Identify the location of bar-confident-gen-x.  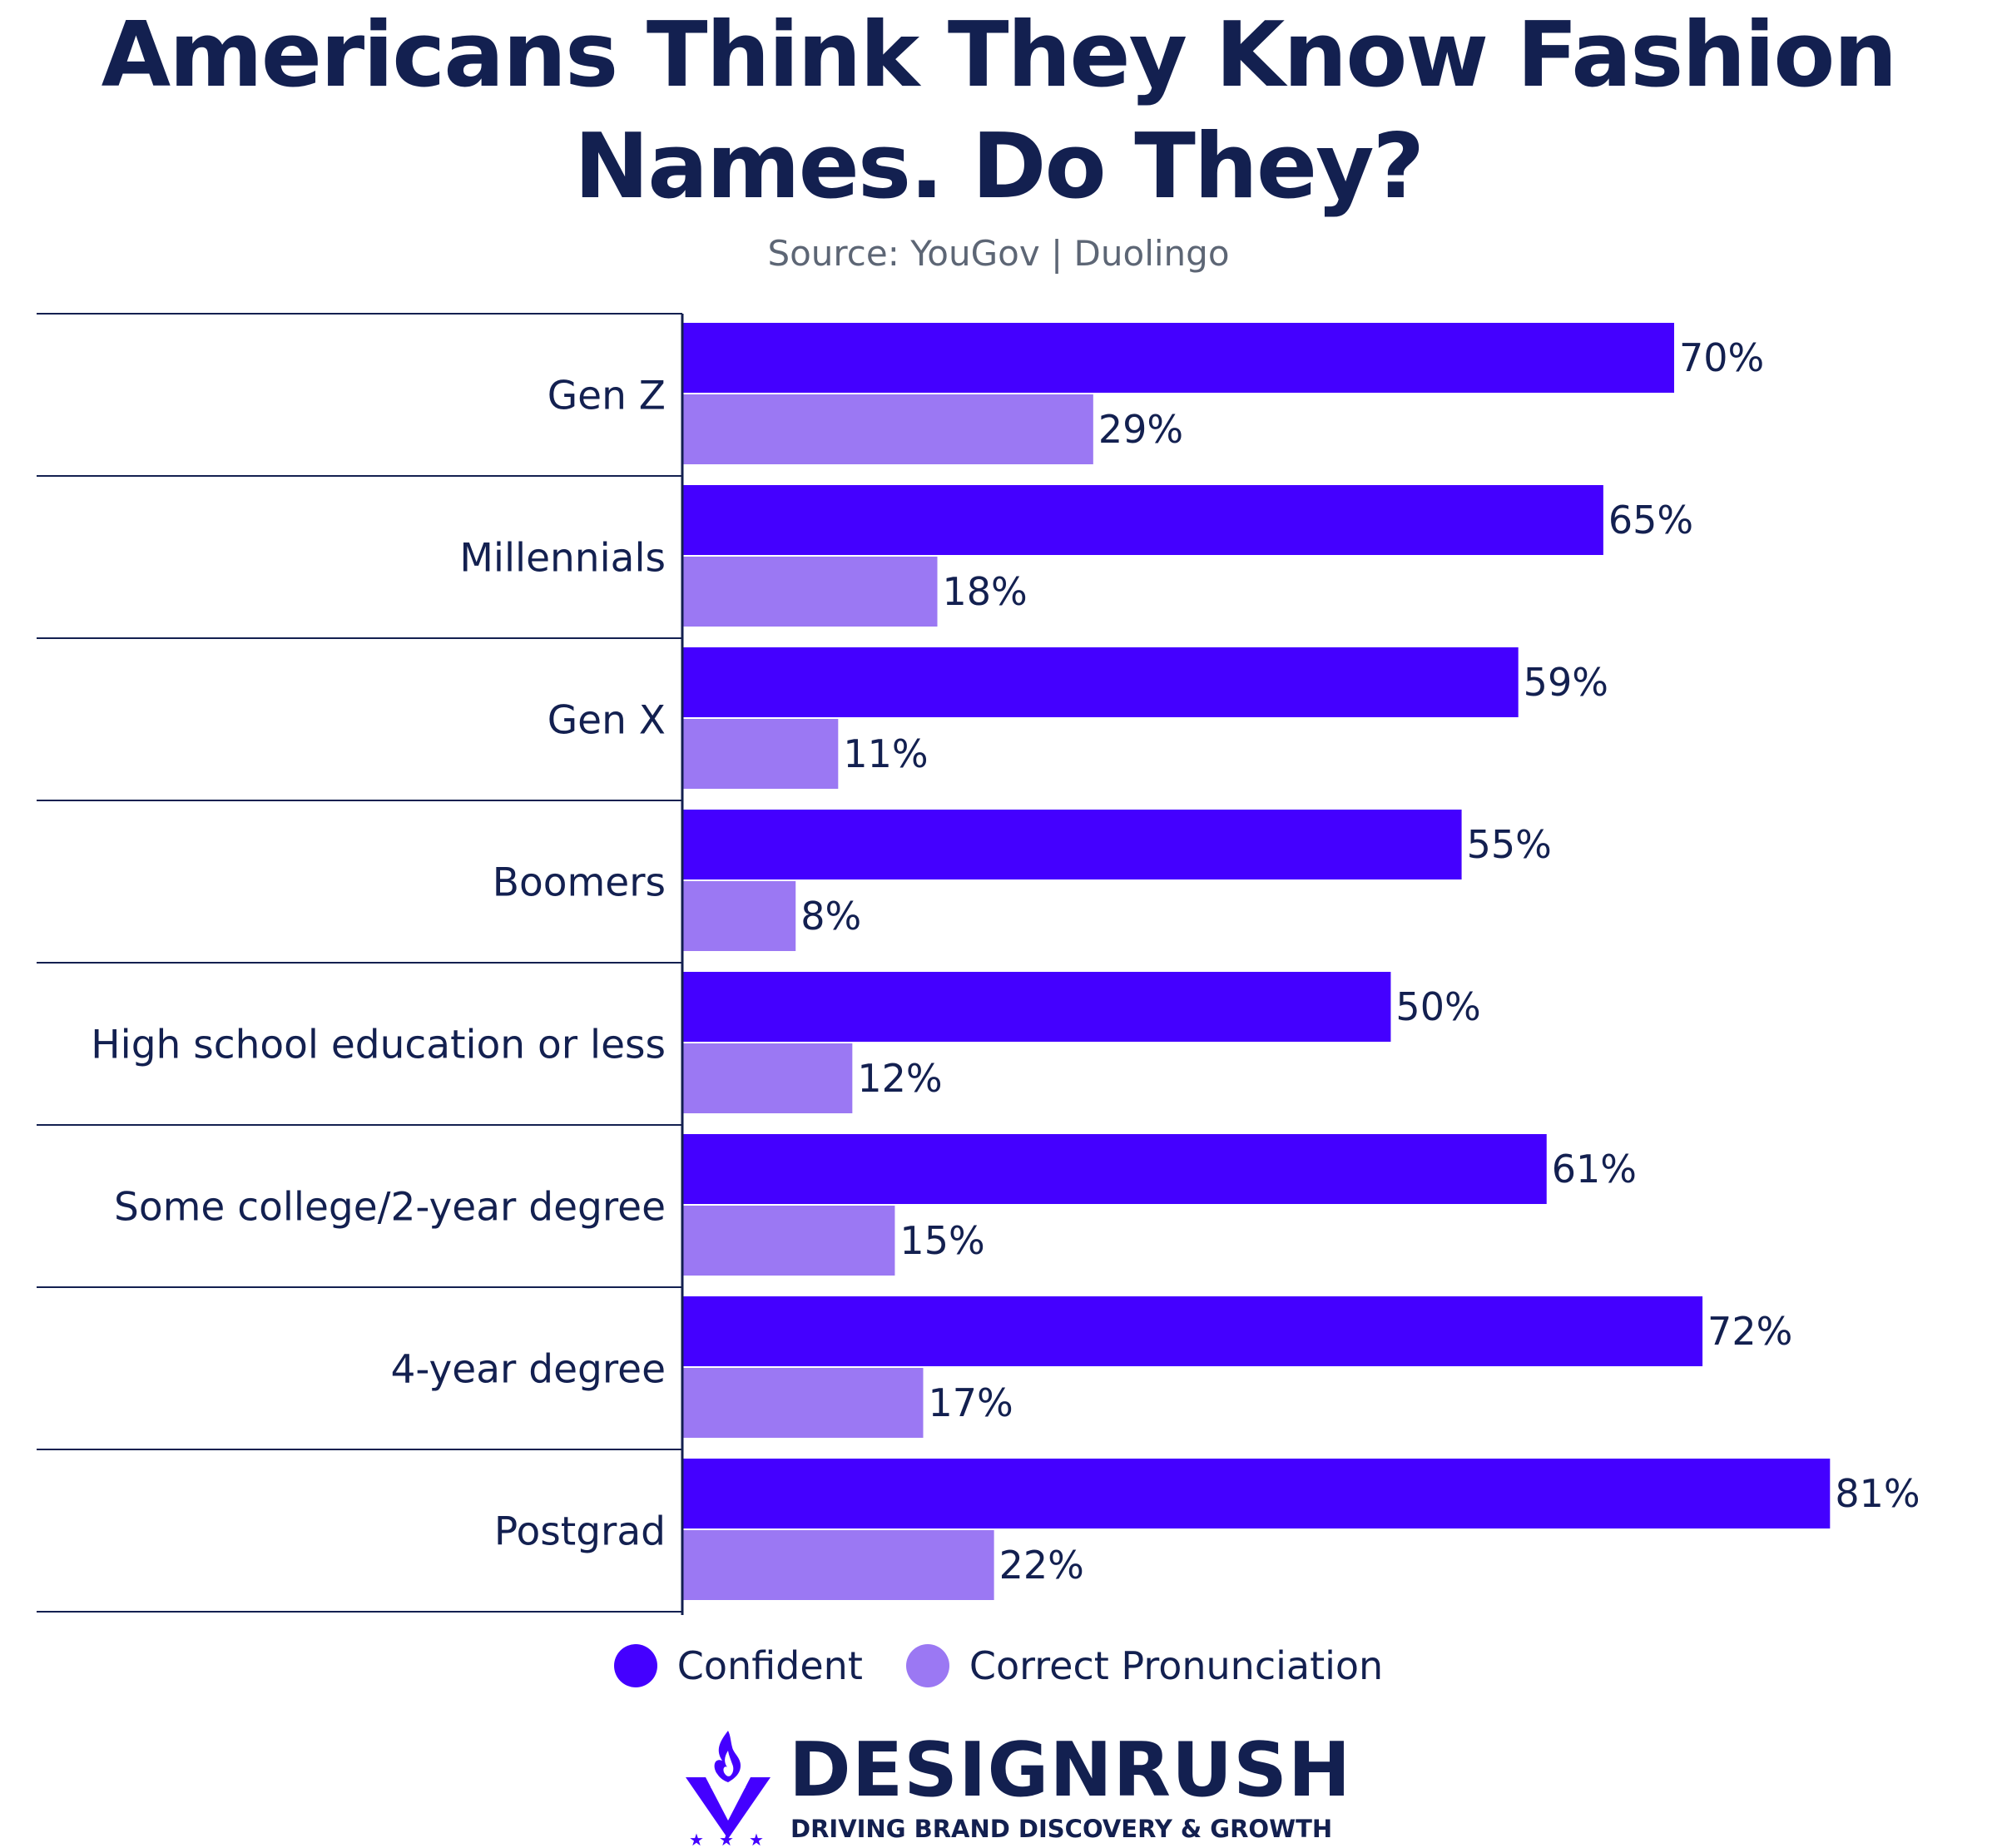
(1100, 682).